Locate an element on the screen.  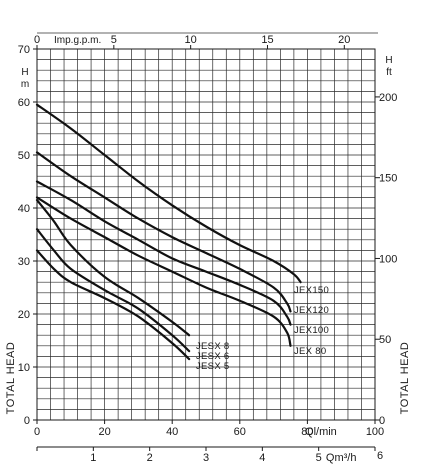
right-tick-label: 0 is located at coordinates (382, 421).